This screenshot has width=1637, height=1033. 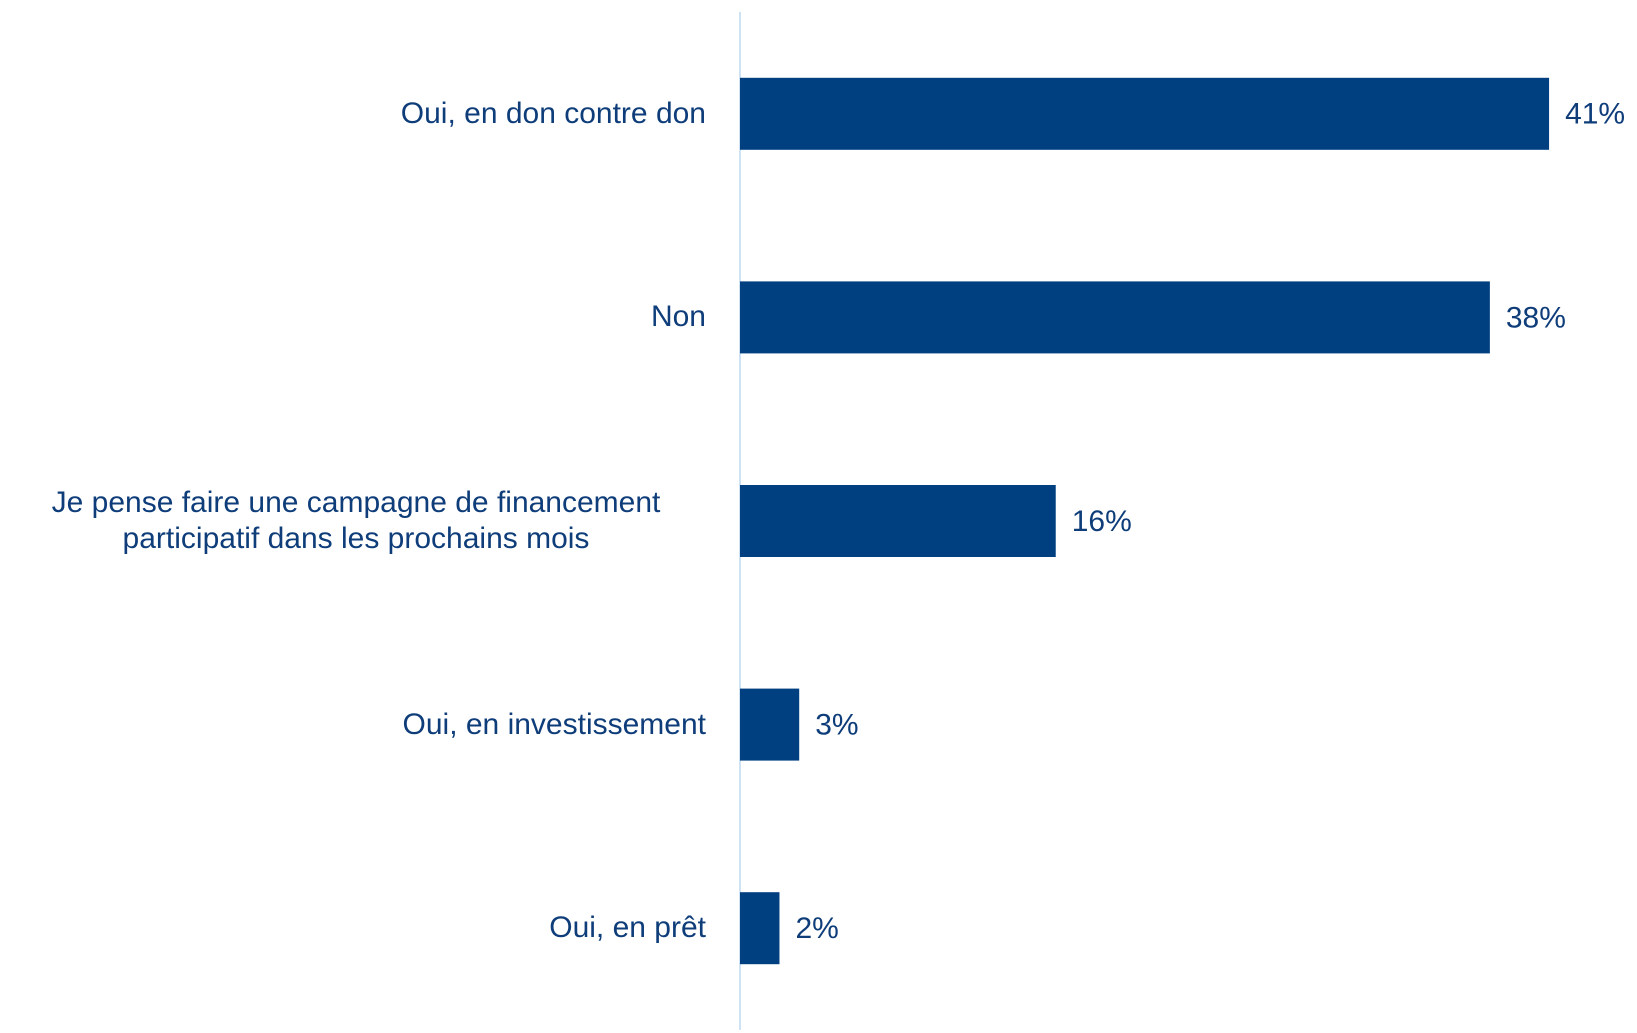 I want to click on value-label: 16%, so click(x=1102, y=521).